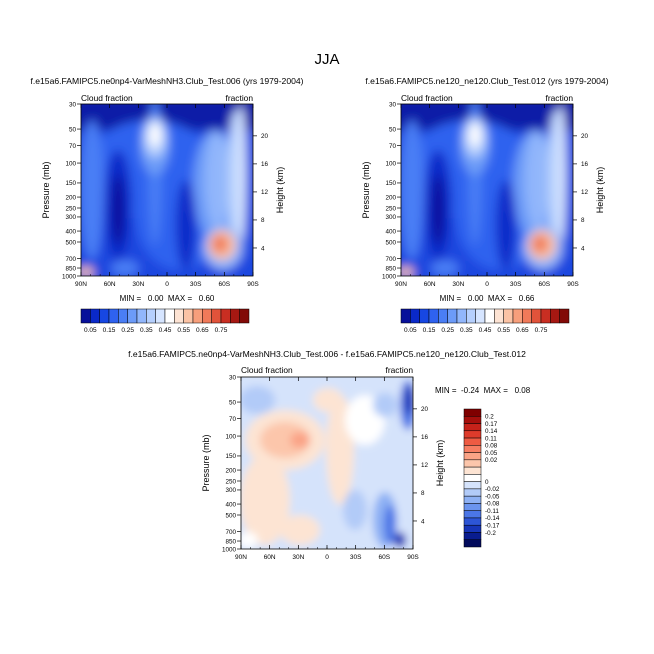 The height and width of the screenshot is (654, 654). I want to click on y-tick-label: 1000, so click(69, 276).